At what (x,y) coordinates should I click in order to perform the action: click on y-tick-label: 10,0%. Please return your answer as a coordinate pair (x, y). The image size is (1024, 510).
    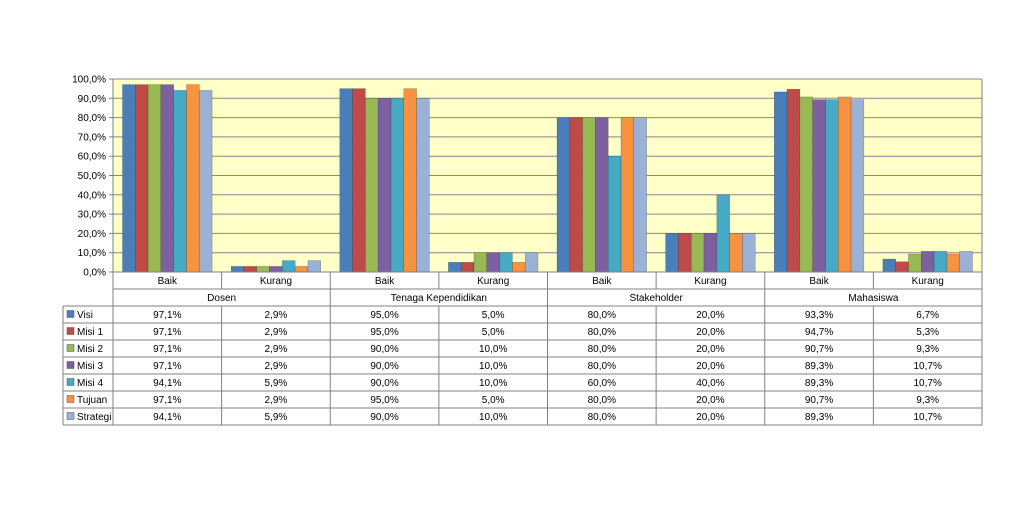
    Looking at the image, I should click on (92, 253).